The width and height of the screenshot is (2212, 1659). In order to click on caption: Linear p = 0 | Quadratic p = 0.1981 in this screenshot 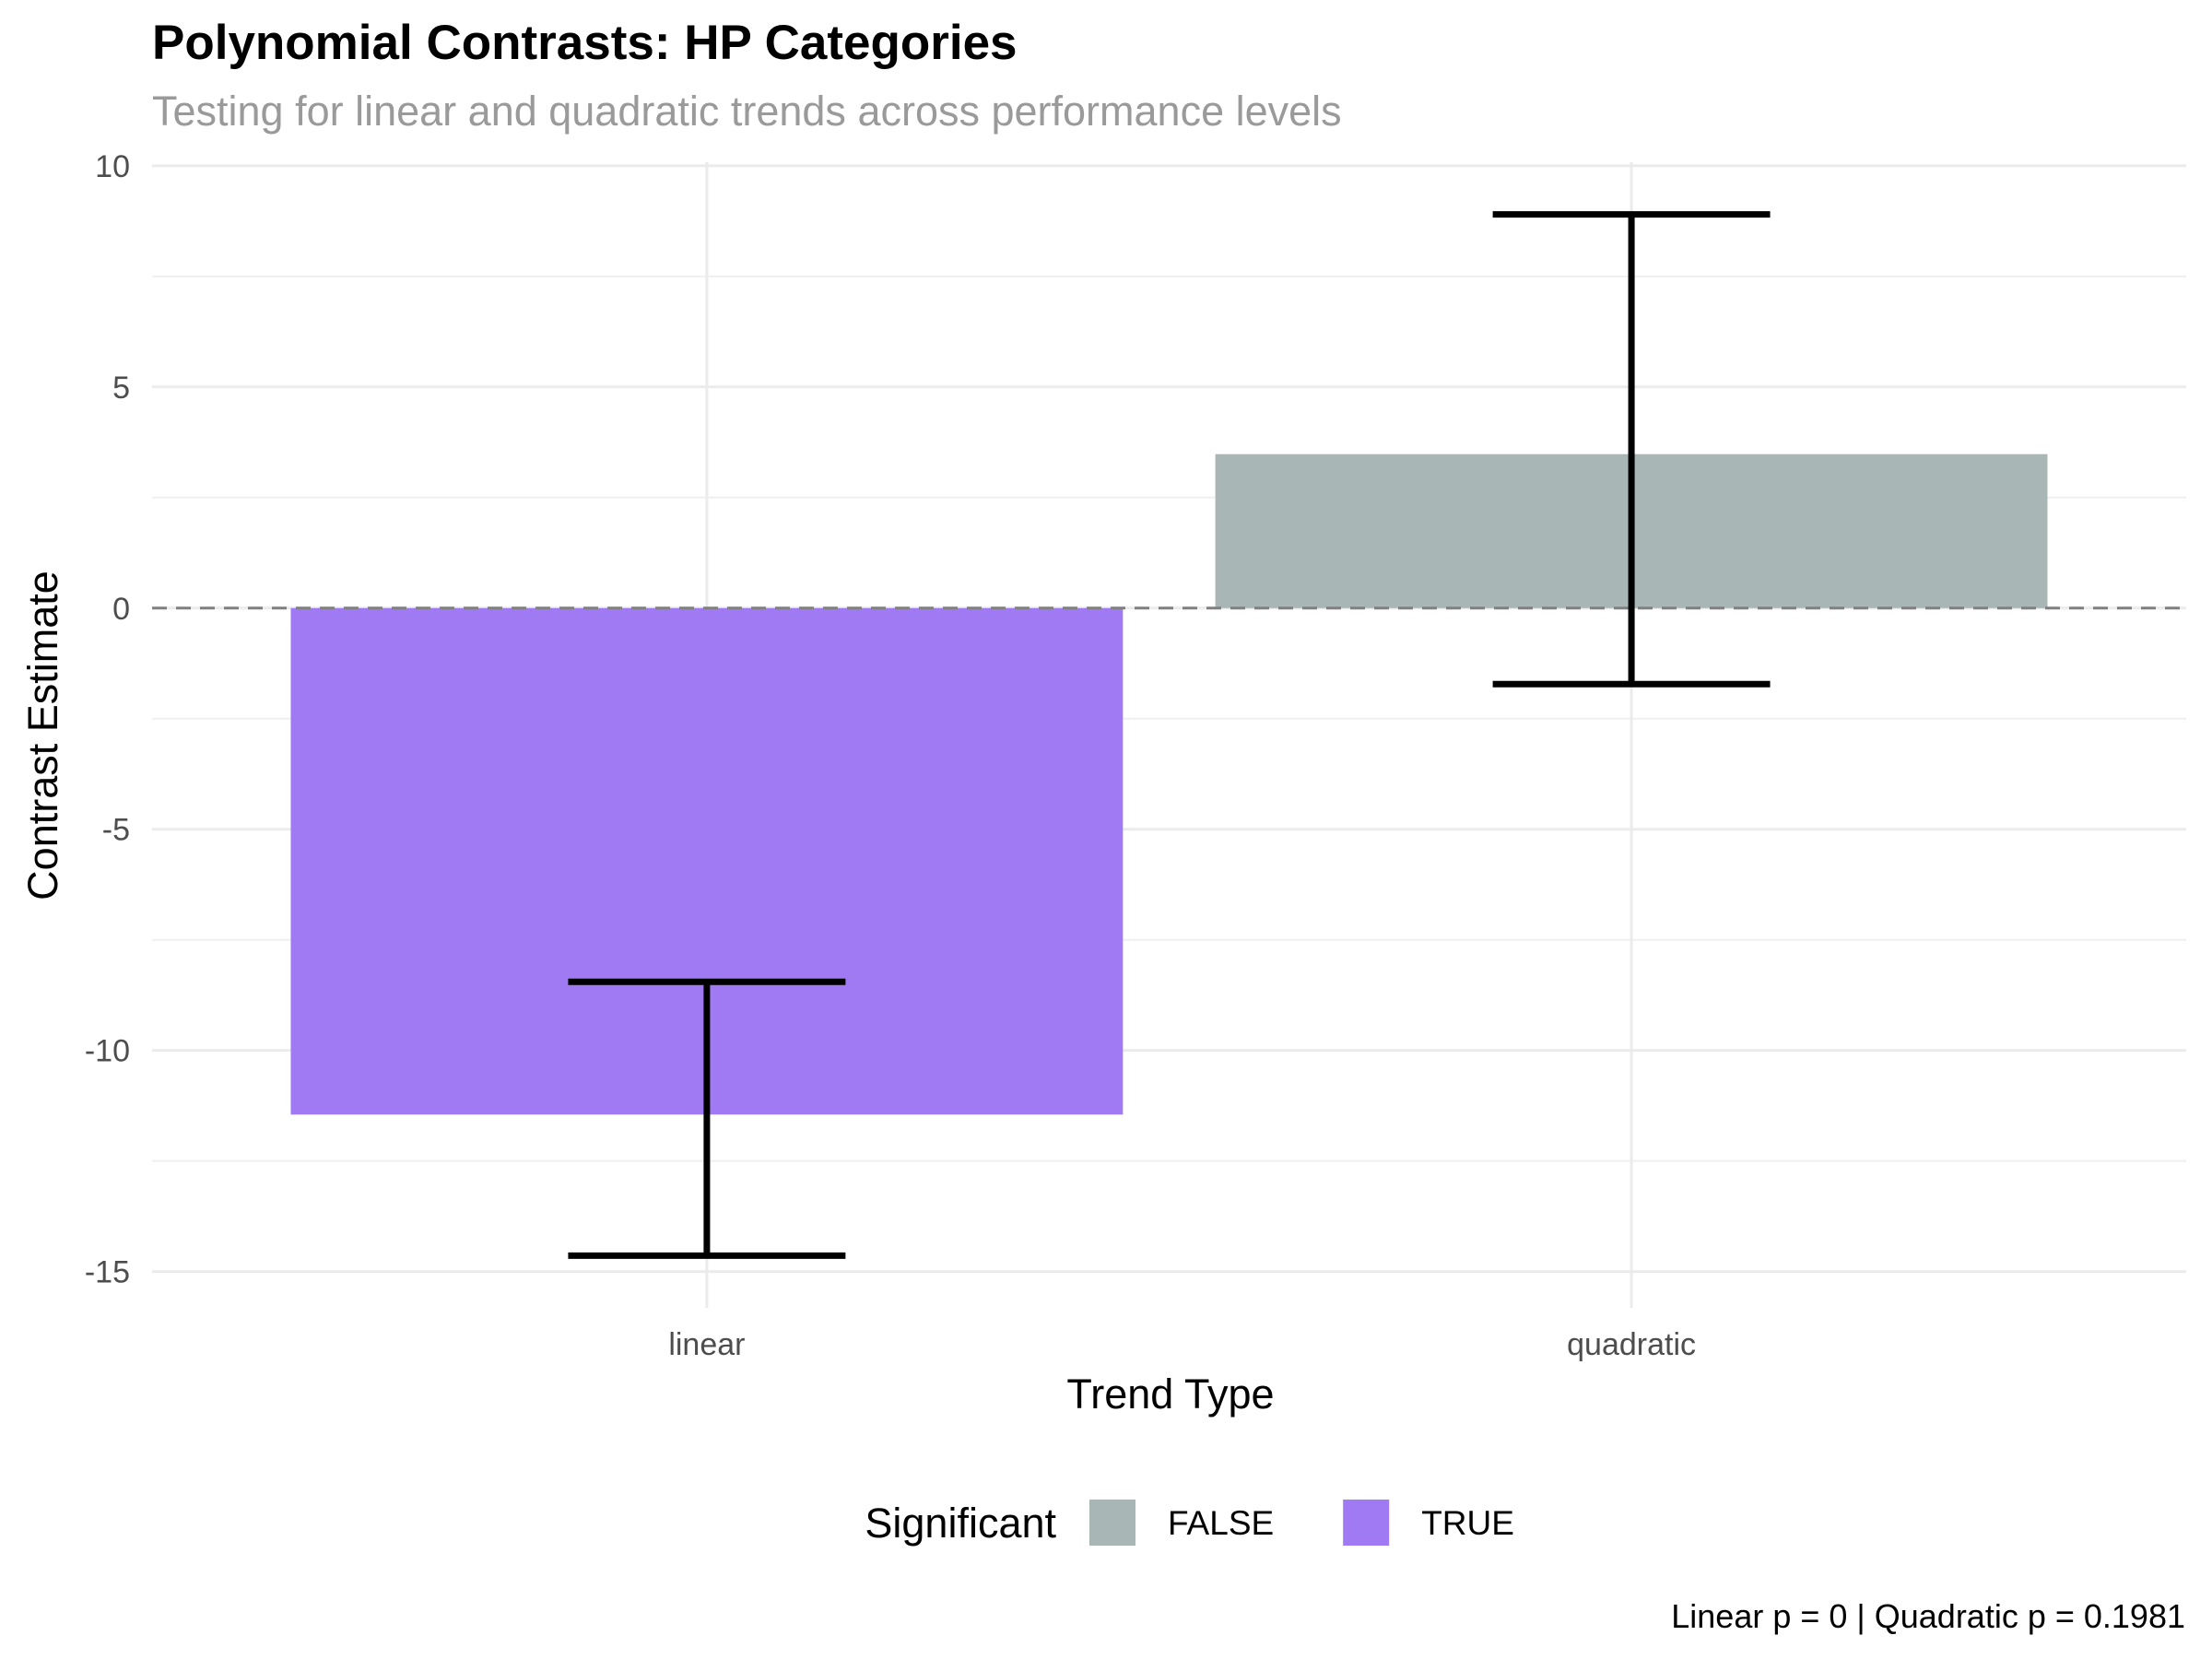, I will do `click(1928, 1616)`.